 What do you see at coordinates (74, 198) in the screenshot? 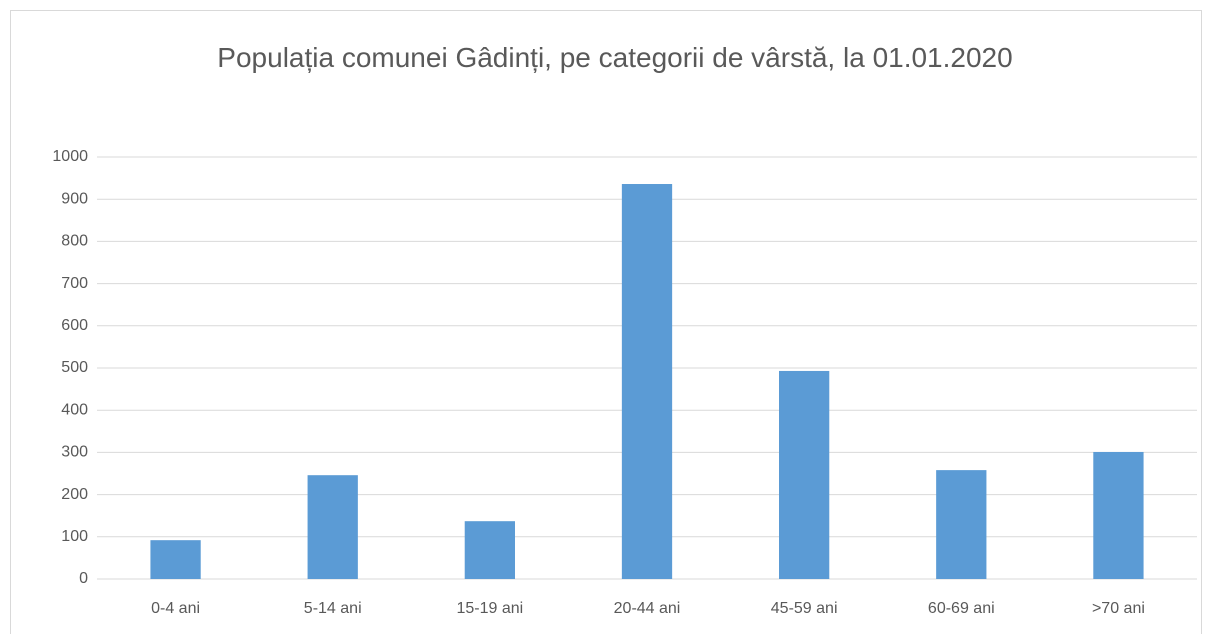
I see `y-tick-label: 900` at bounding box center [74, 198].